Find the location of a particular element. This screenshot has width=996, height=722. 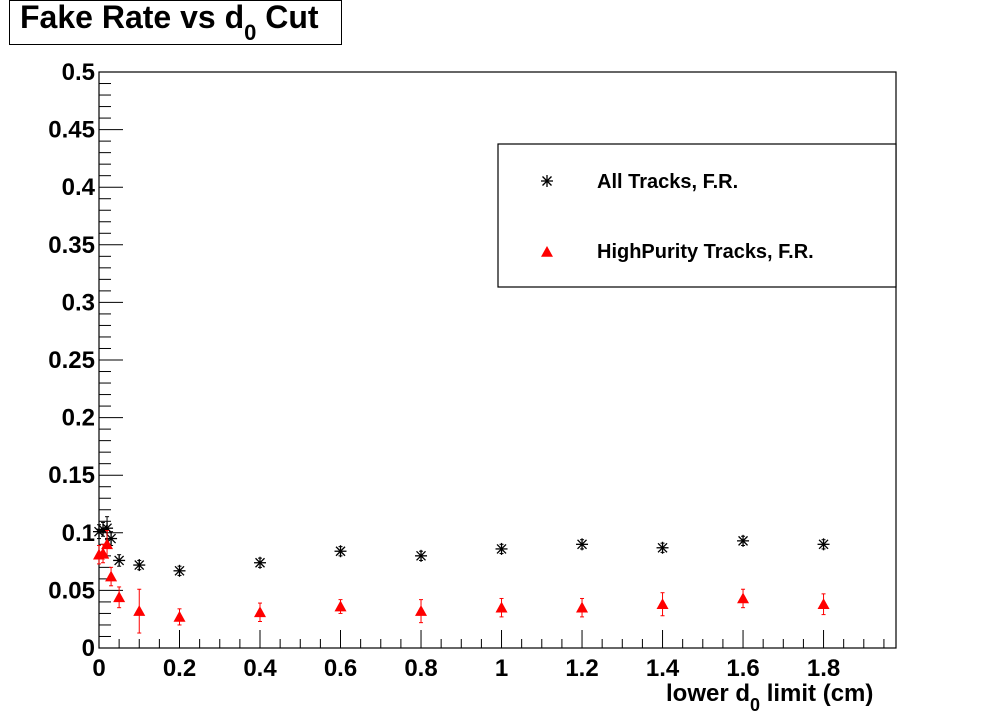

y-axis: 0 0.05 0.1 0.15 0.2 0.25 0.3 0.35 0.4 0.45 0.5 is located at coordinates (85, 360).